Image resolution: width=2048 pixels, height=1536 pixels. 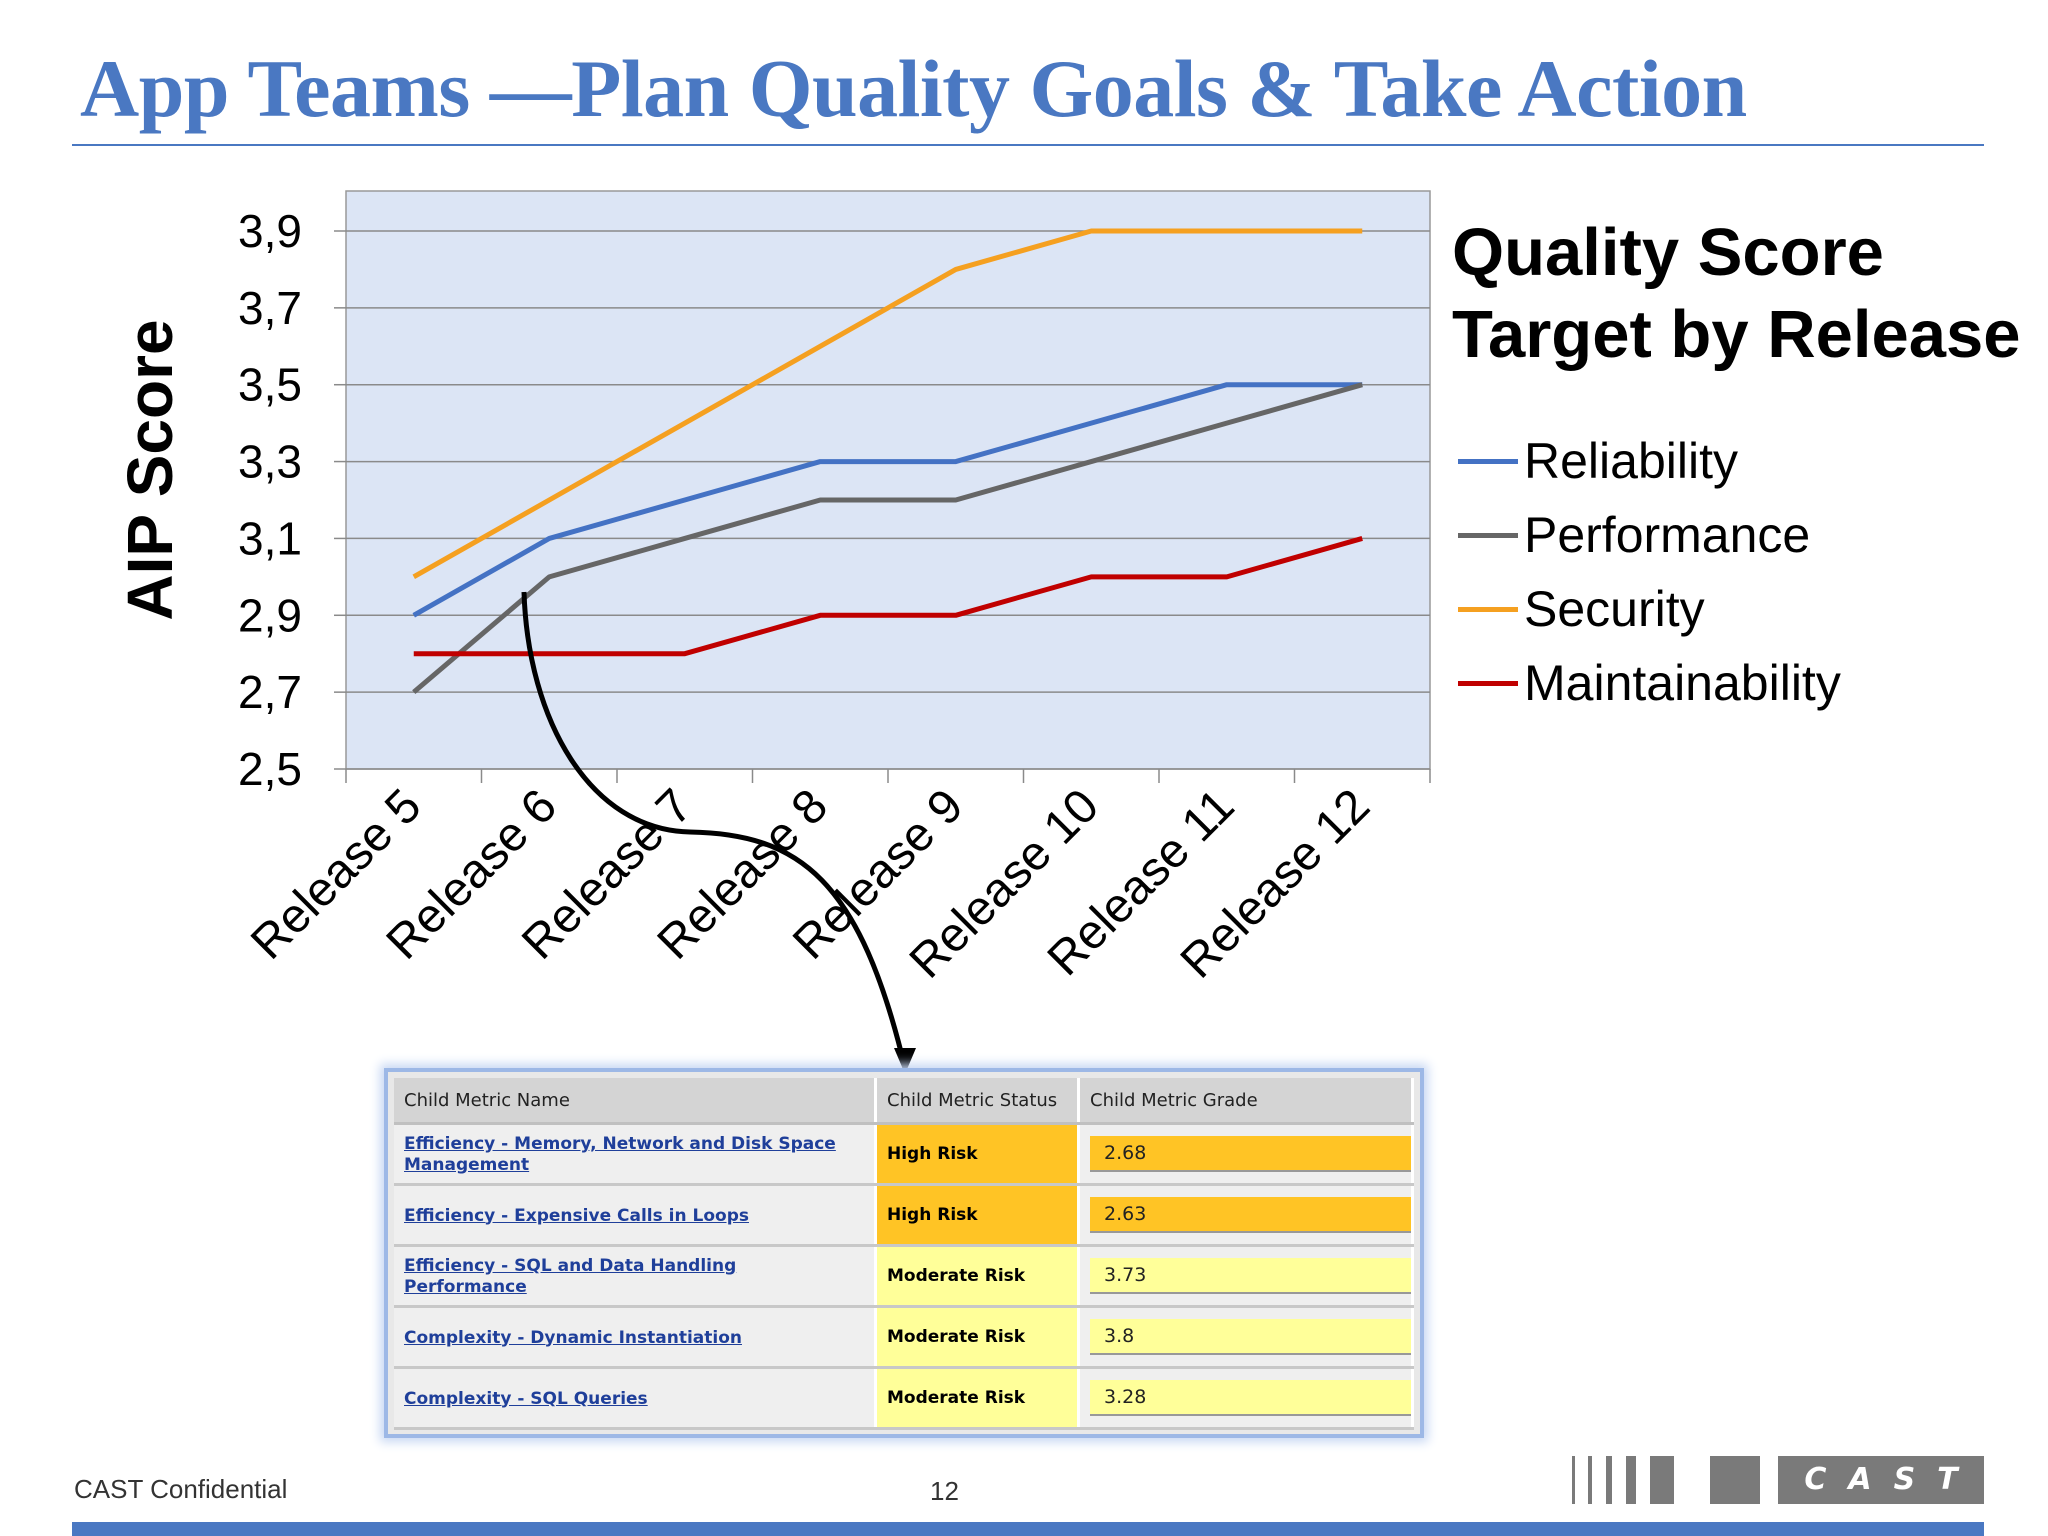 What do you see at coordinates (270, 769) in the screenshot?
I see `y-tick-label: 2,5` at bounding box center [270, 769].